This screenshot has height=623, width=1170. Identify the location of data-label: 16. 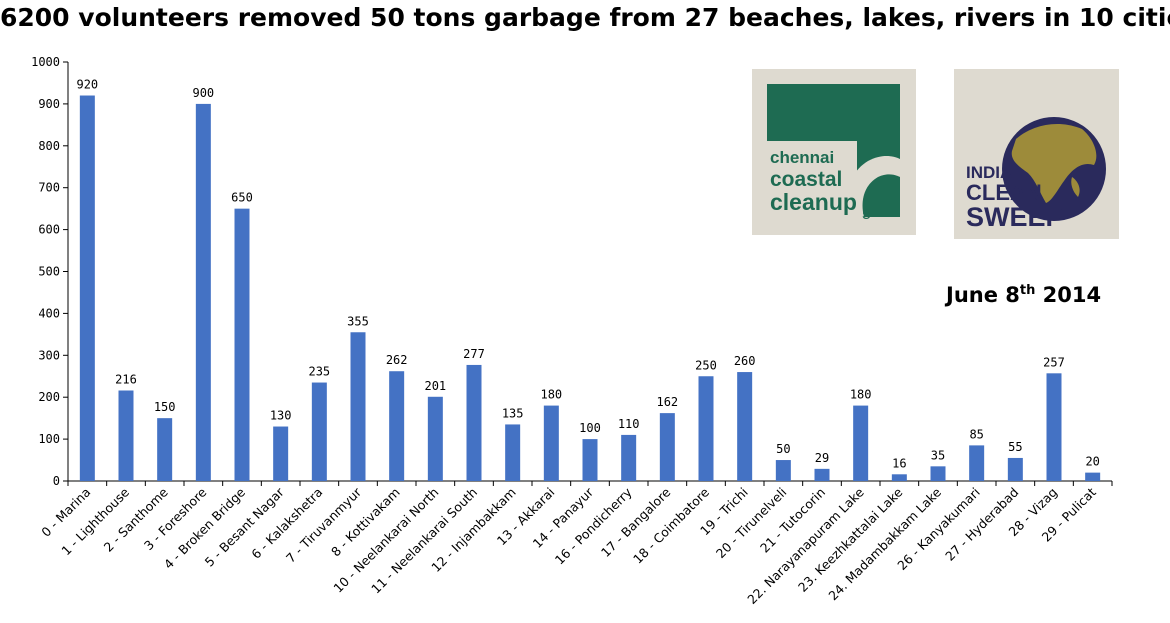
(899, 463).